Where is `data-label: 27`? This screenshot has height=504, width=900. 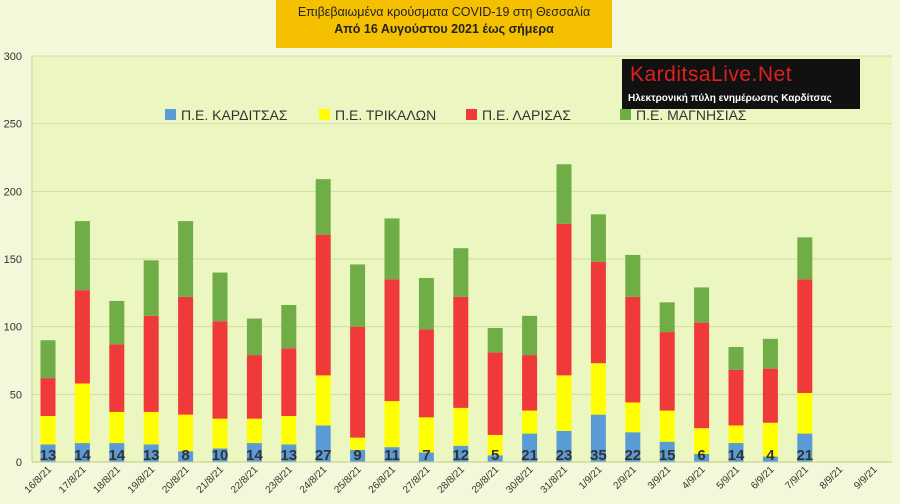
data-label: 27 is located at coordinates (323, 455).